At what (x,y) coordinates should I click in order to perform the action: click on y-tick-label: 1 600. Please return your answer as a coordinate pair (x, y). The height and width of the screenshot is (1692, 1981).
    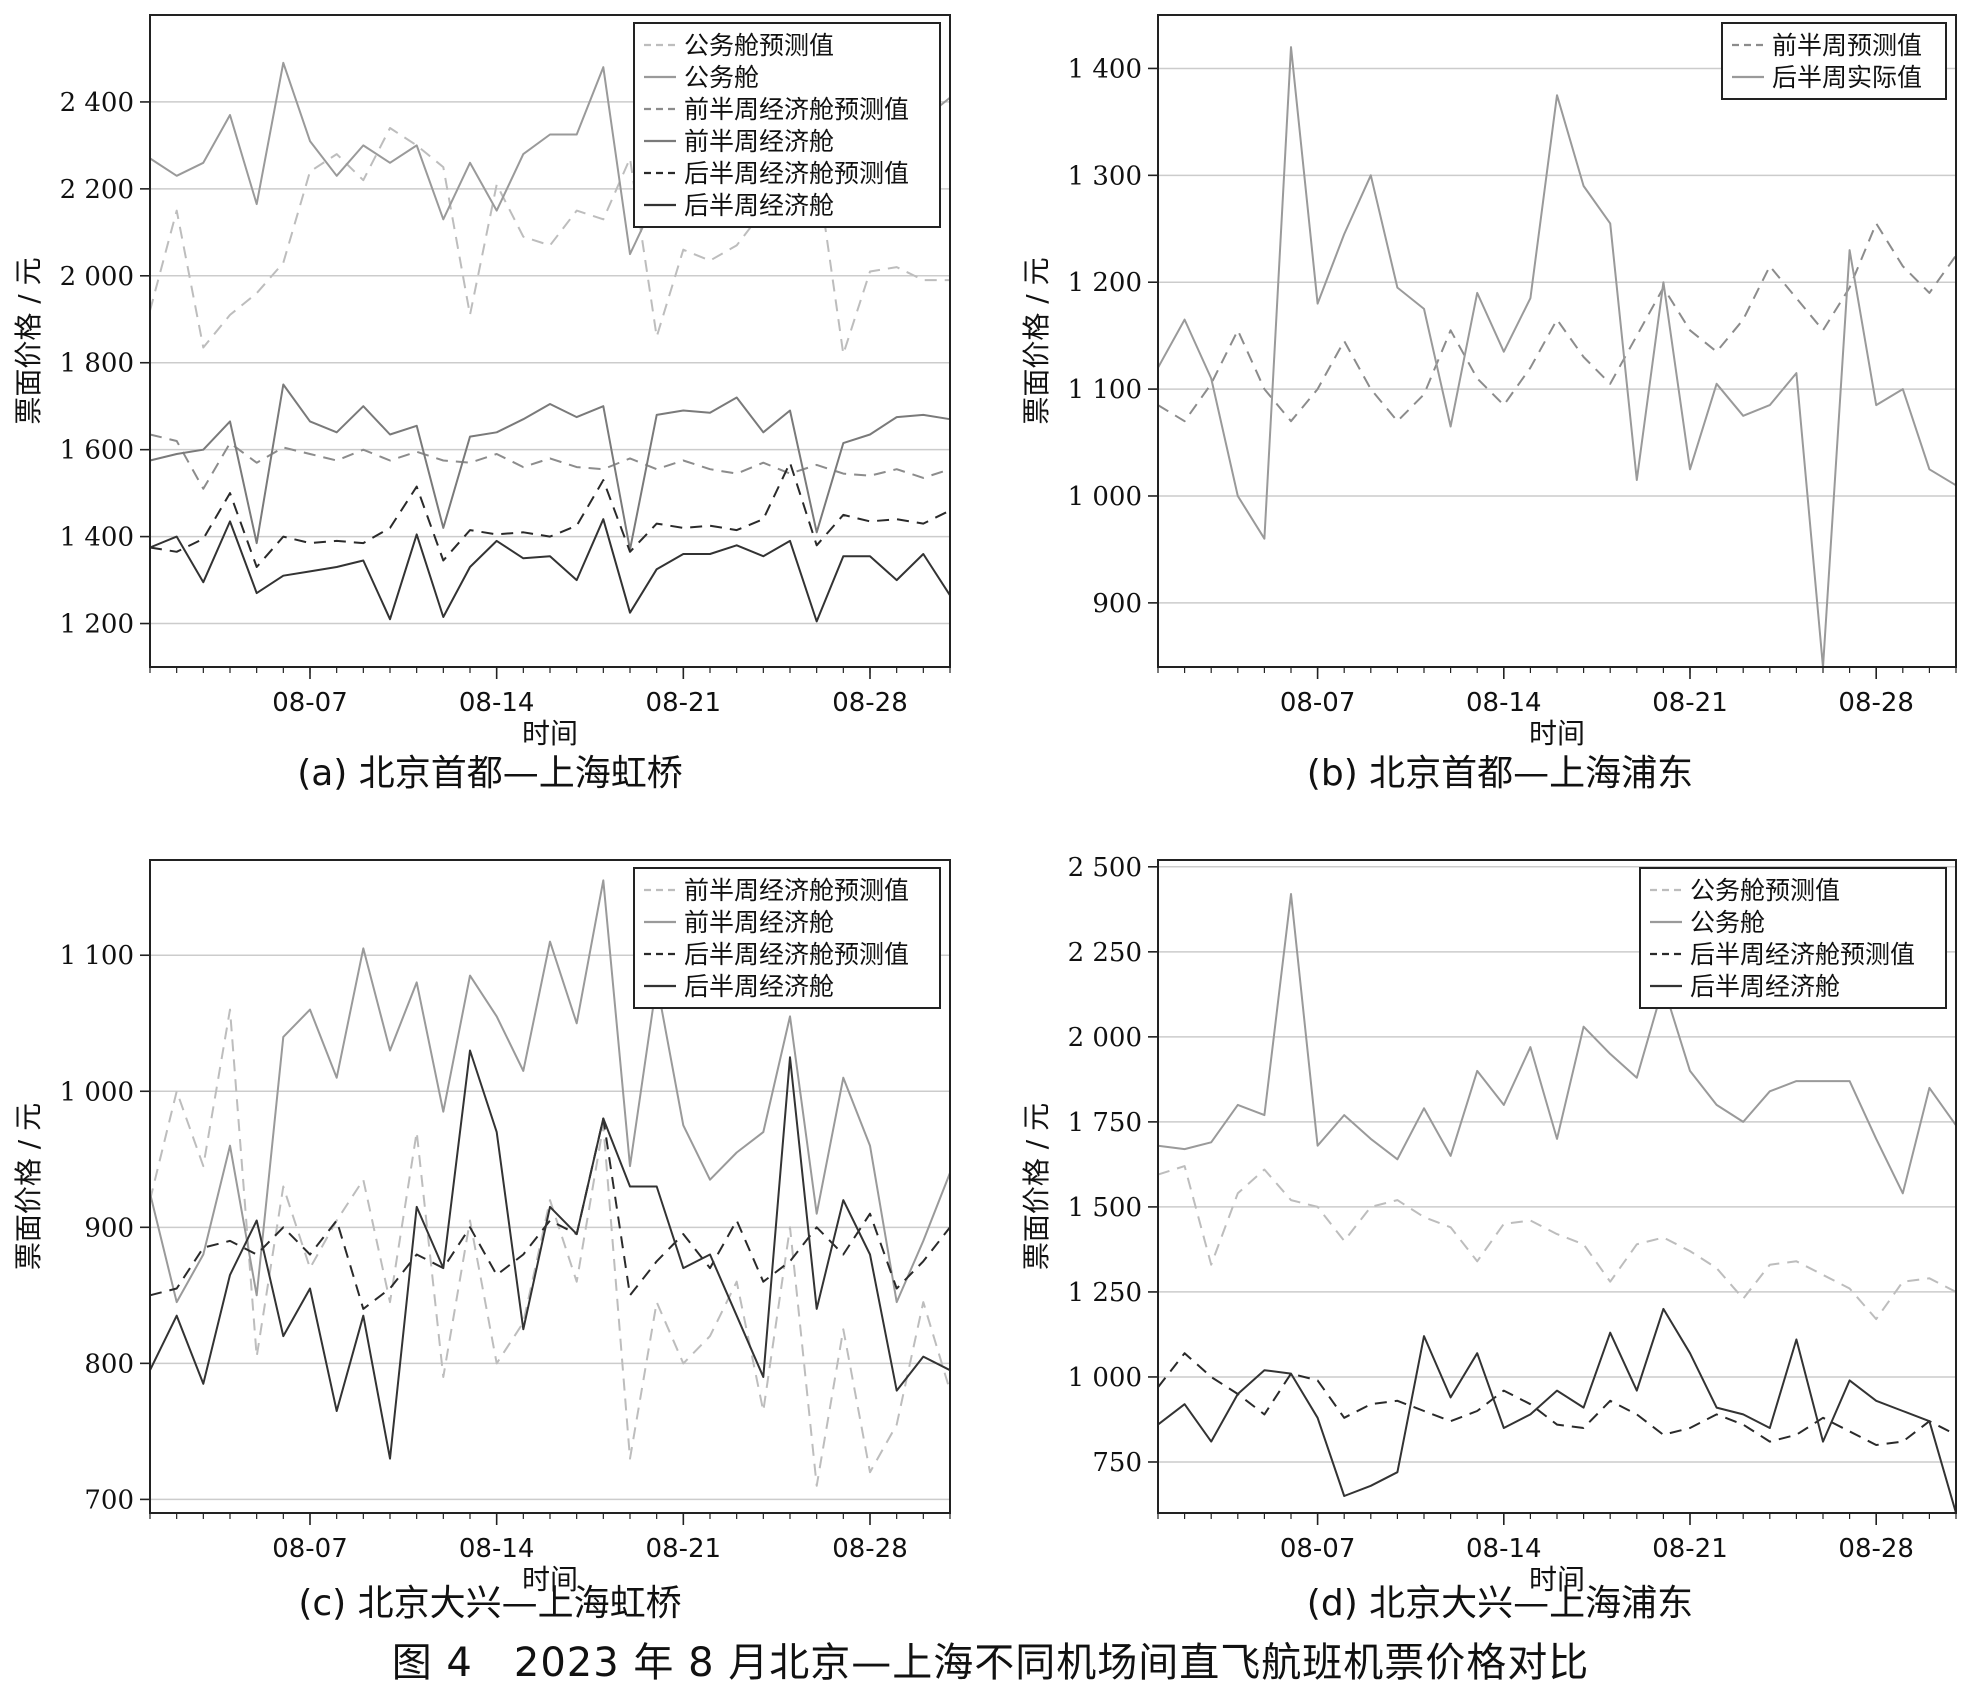
    Looking at the image, I should click on (97, 451).